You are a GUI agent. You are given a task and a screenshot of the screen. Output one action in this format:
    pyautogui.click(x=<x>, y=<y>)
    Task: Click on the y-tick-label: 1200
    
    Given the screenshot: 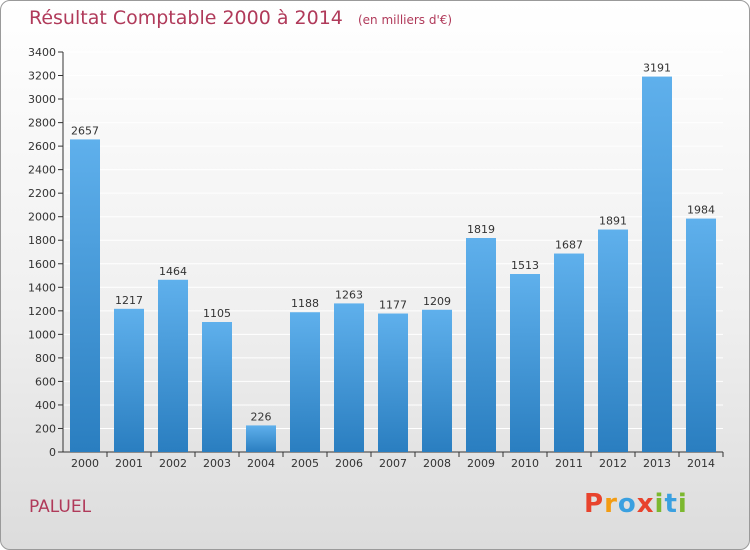 What is the action you would take?
    pyautogui.click(x=42, y=311)
    